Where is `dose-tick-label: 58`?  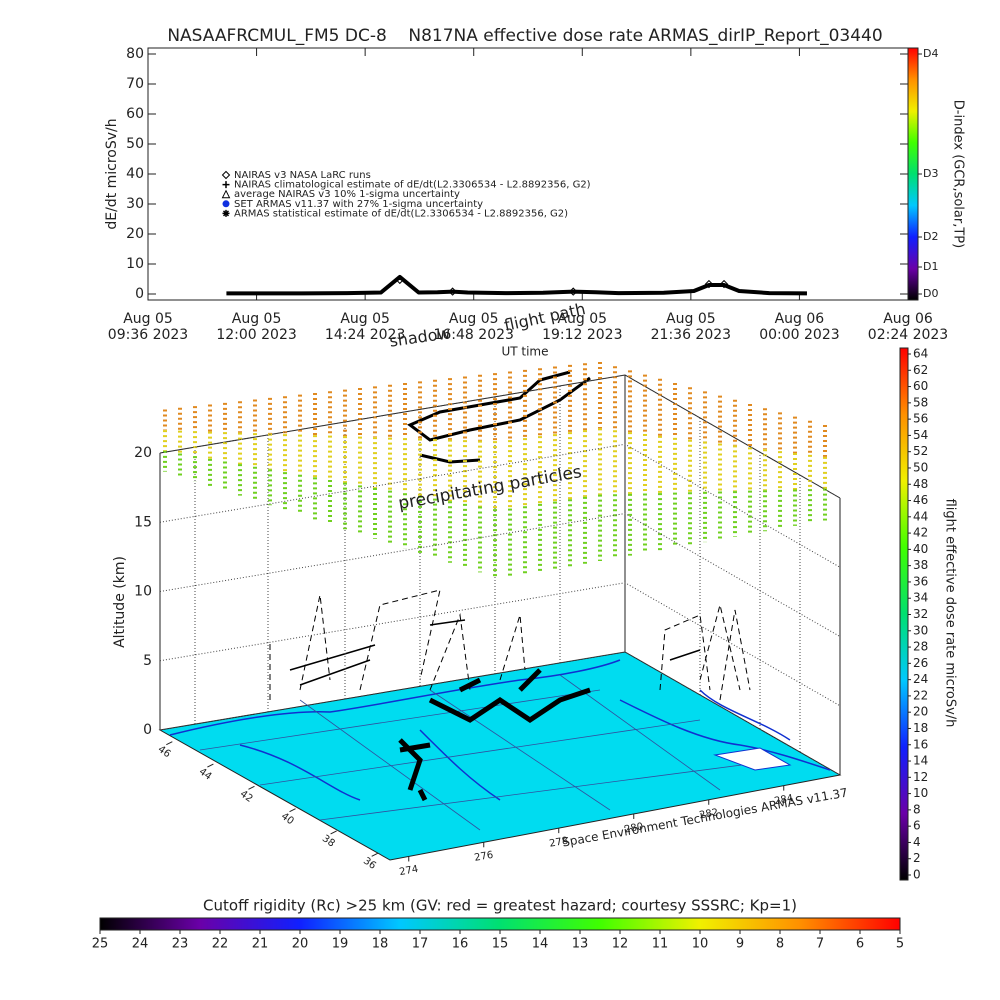
dose-tick-label: 58 is located at coordinates (920, 402).